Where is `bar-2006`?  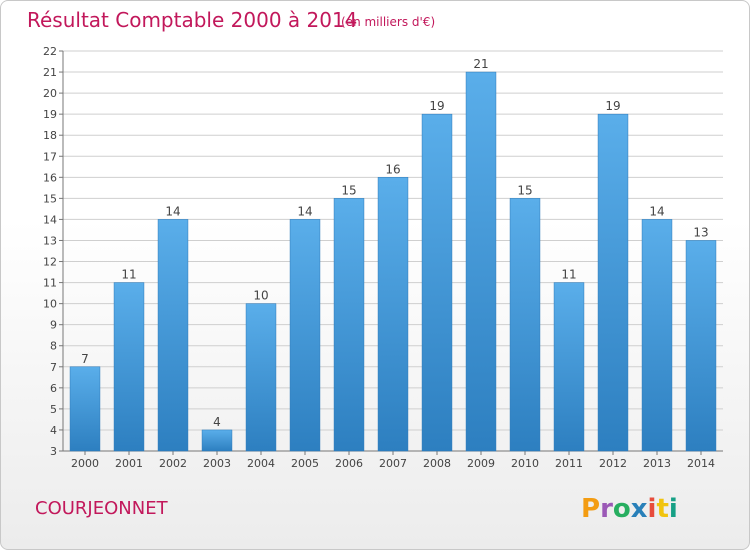 bar-2006 is located at coordinates (349, 325).